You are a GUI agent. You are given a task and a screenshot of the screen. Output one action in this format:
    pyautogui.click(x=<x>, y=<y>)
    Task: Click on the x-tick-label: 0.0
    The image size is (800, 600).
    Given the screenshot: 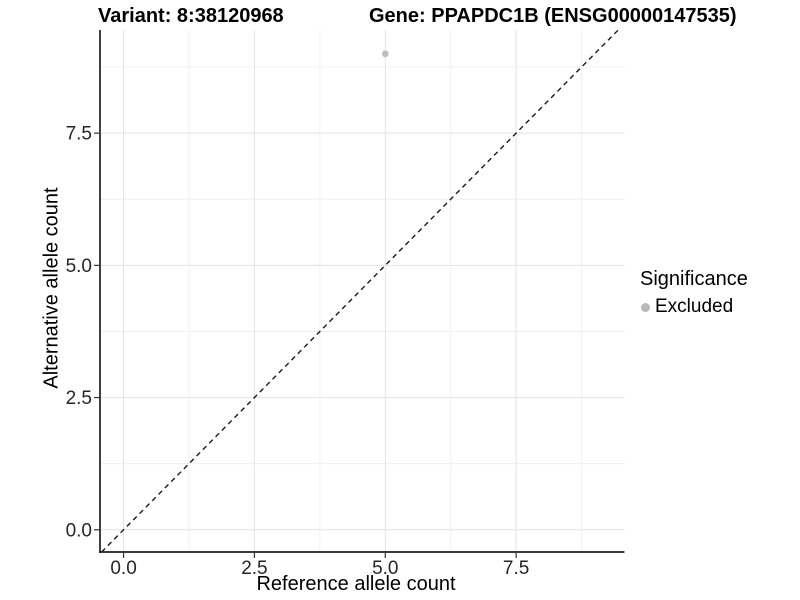 What is the action you would take?
    pyautogui.click(x=123, y=568)
    